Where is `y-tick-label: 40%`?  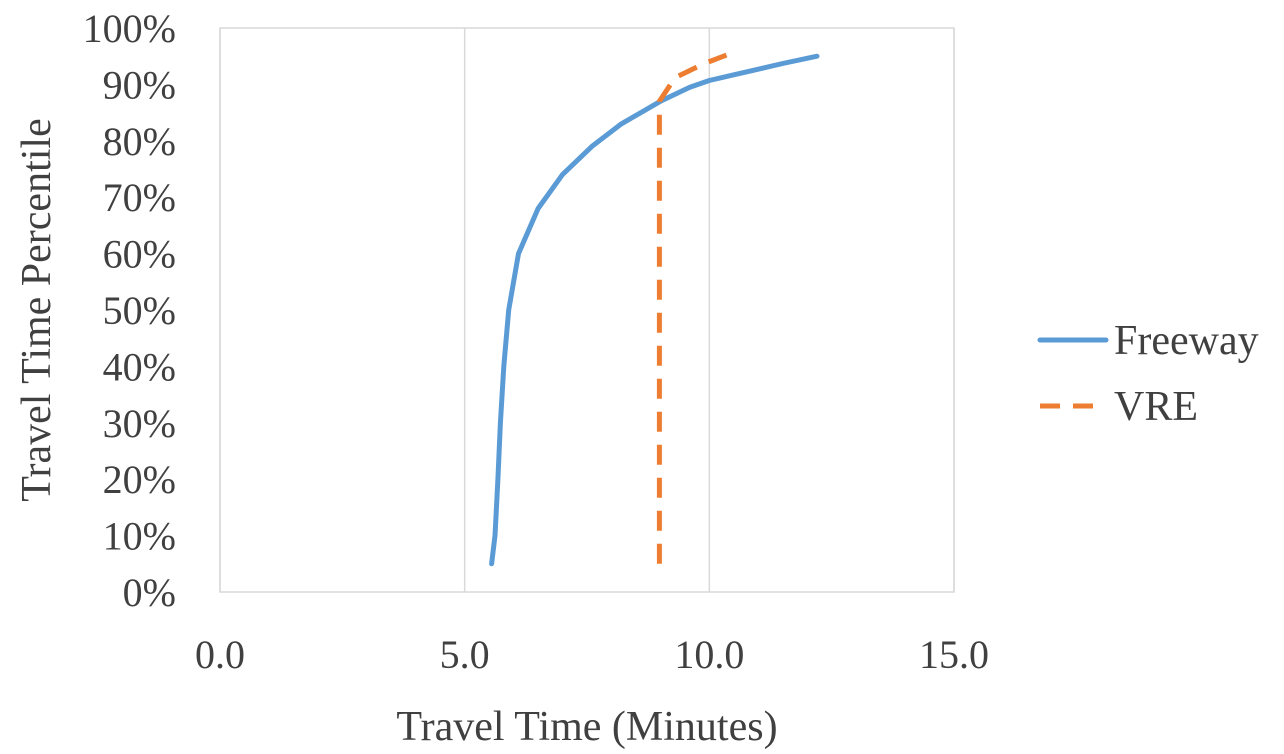
y-tick-label: 40% is located at coordinates (139, 366).